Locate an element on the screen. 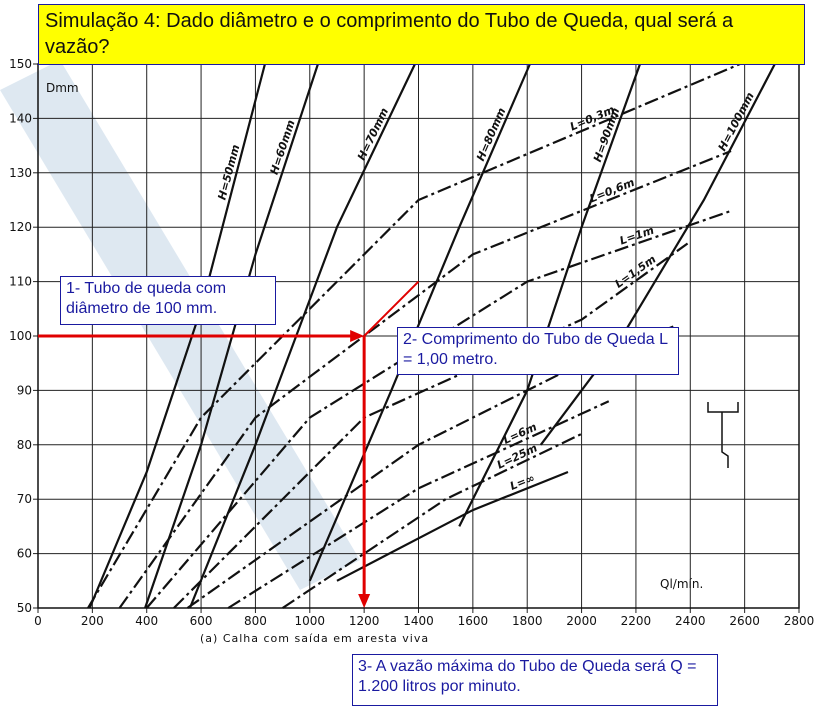  x-axis-label: Ql/mín. is located at coordinates (681, 584).